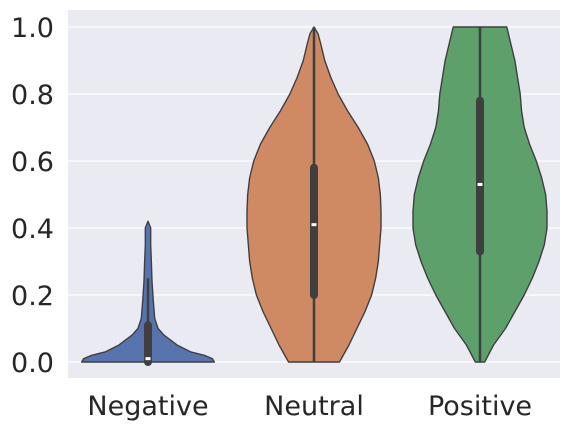  Describe the element at coordinates (147, 406) in the screenshot. I see `x-tick-label: Negative` at that location.